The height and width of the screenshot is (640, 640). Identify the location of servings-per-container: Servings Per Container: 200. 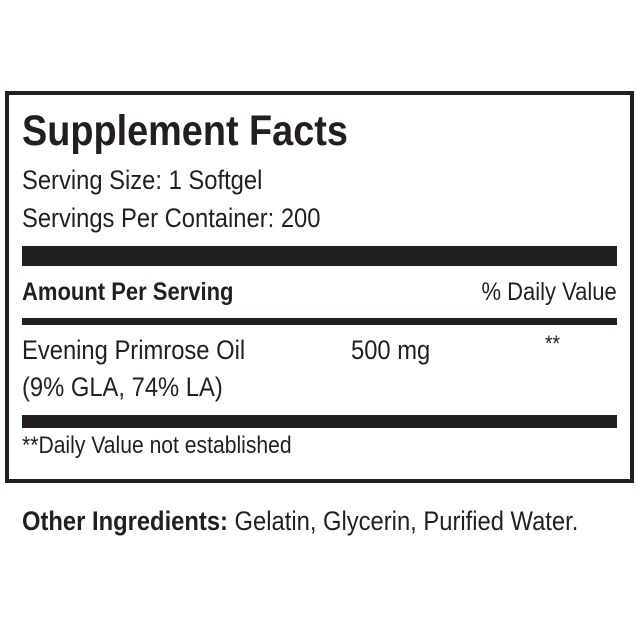
(171, 218).